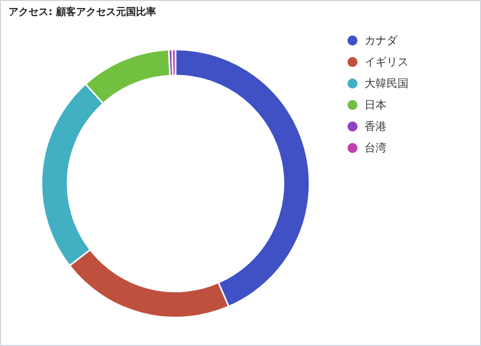 This screenshot has width=481, height=346. Describe the element at coordinates (386, 83) in the screenshot. I see `legend-label: 大韓民国` at that location.